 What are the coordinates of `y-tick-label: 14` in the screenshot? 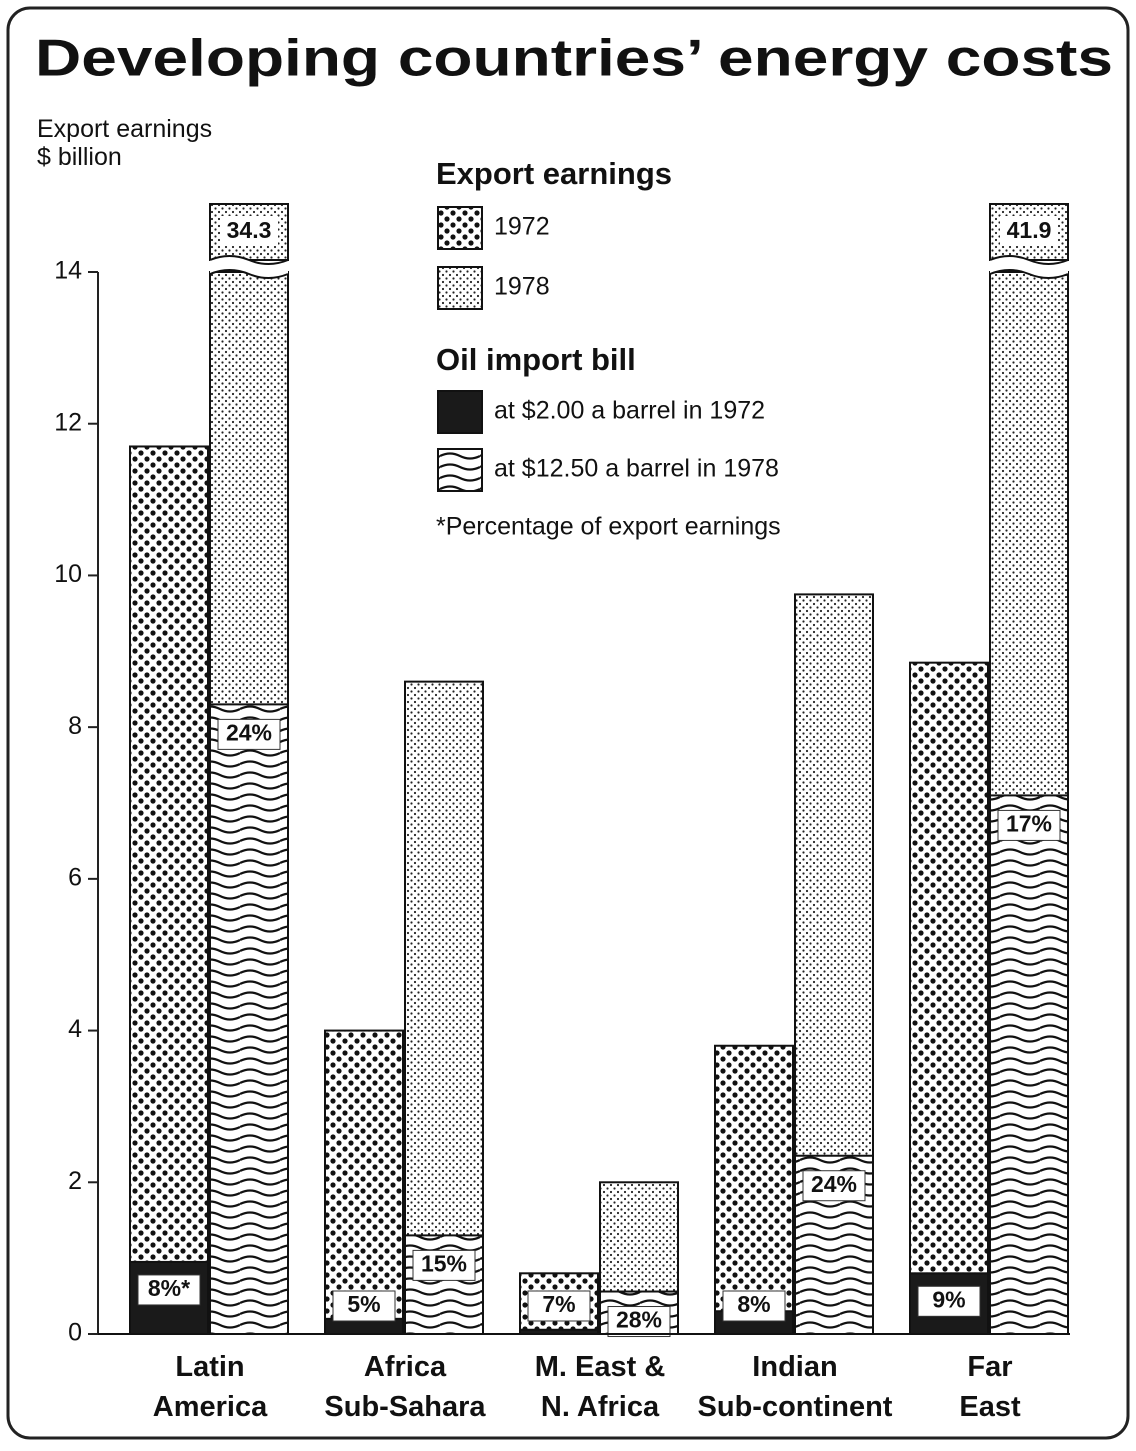 It's located at (68, 271).